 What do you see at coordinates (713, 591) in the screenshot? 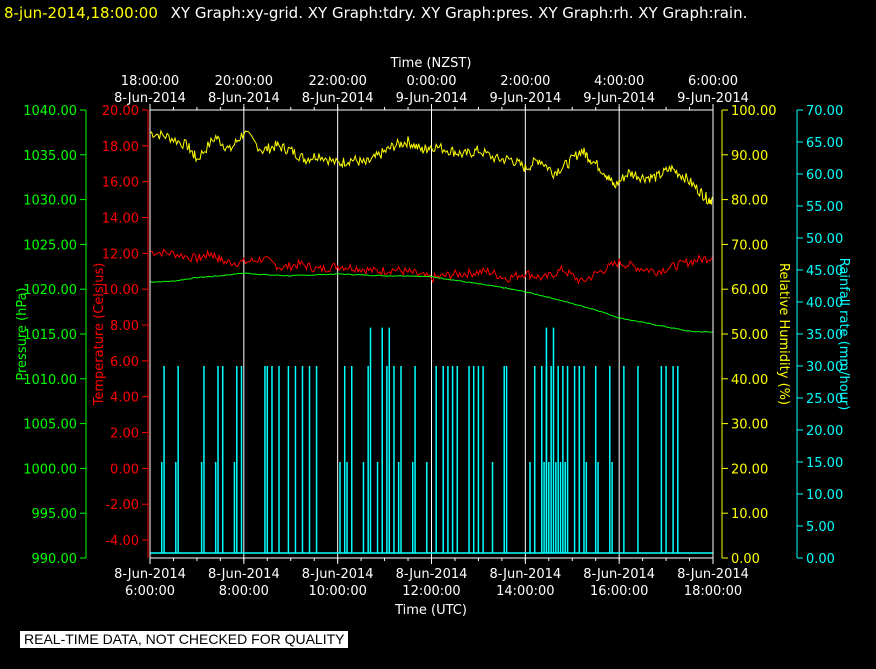
I see `bottom-tick-label-time: 18:00:00` at bounding box center [713, 591].